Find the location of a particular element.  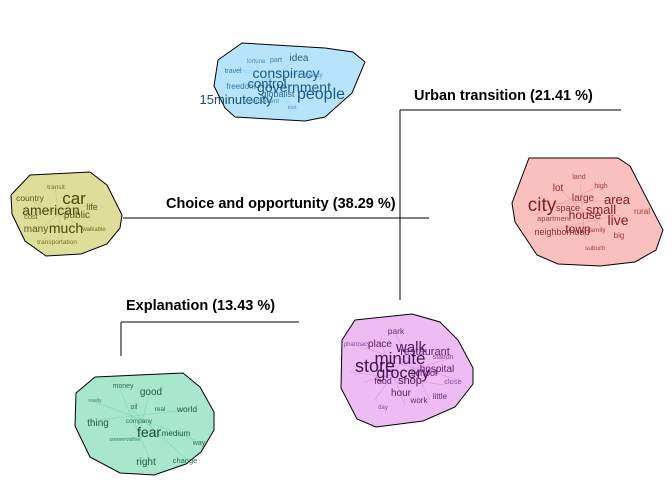

cluster-conspiracy-edges is located at coordinates (276, 81).